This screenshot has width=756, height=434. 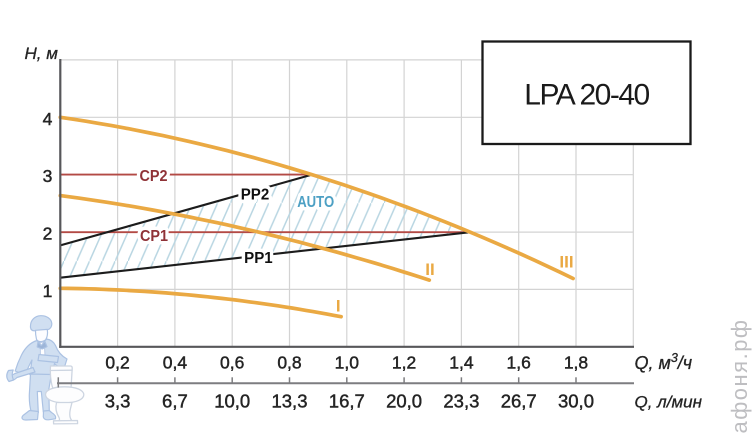 What do you see at coordinates (315, 202) in the screenshot?
I see `svg-text: AUTO` at bounding box center [315, 202].